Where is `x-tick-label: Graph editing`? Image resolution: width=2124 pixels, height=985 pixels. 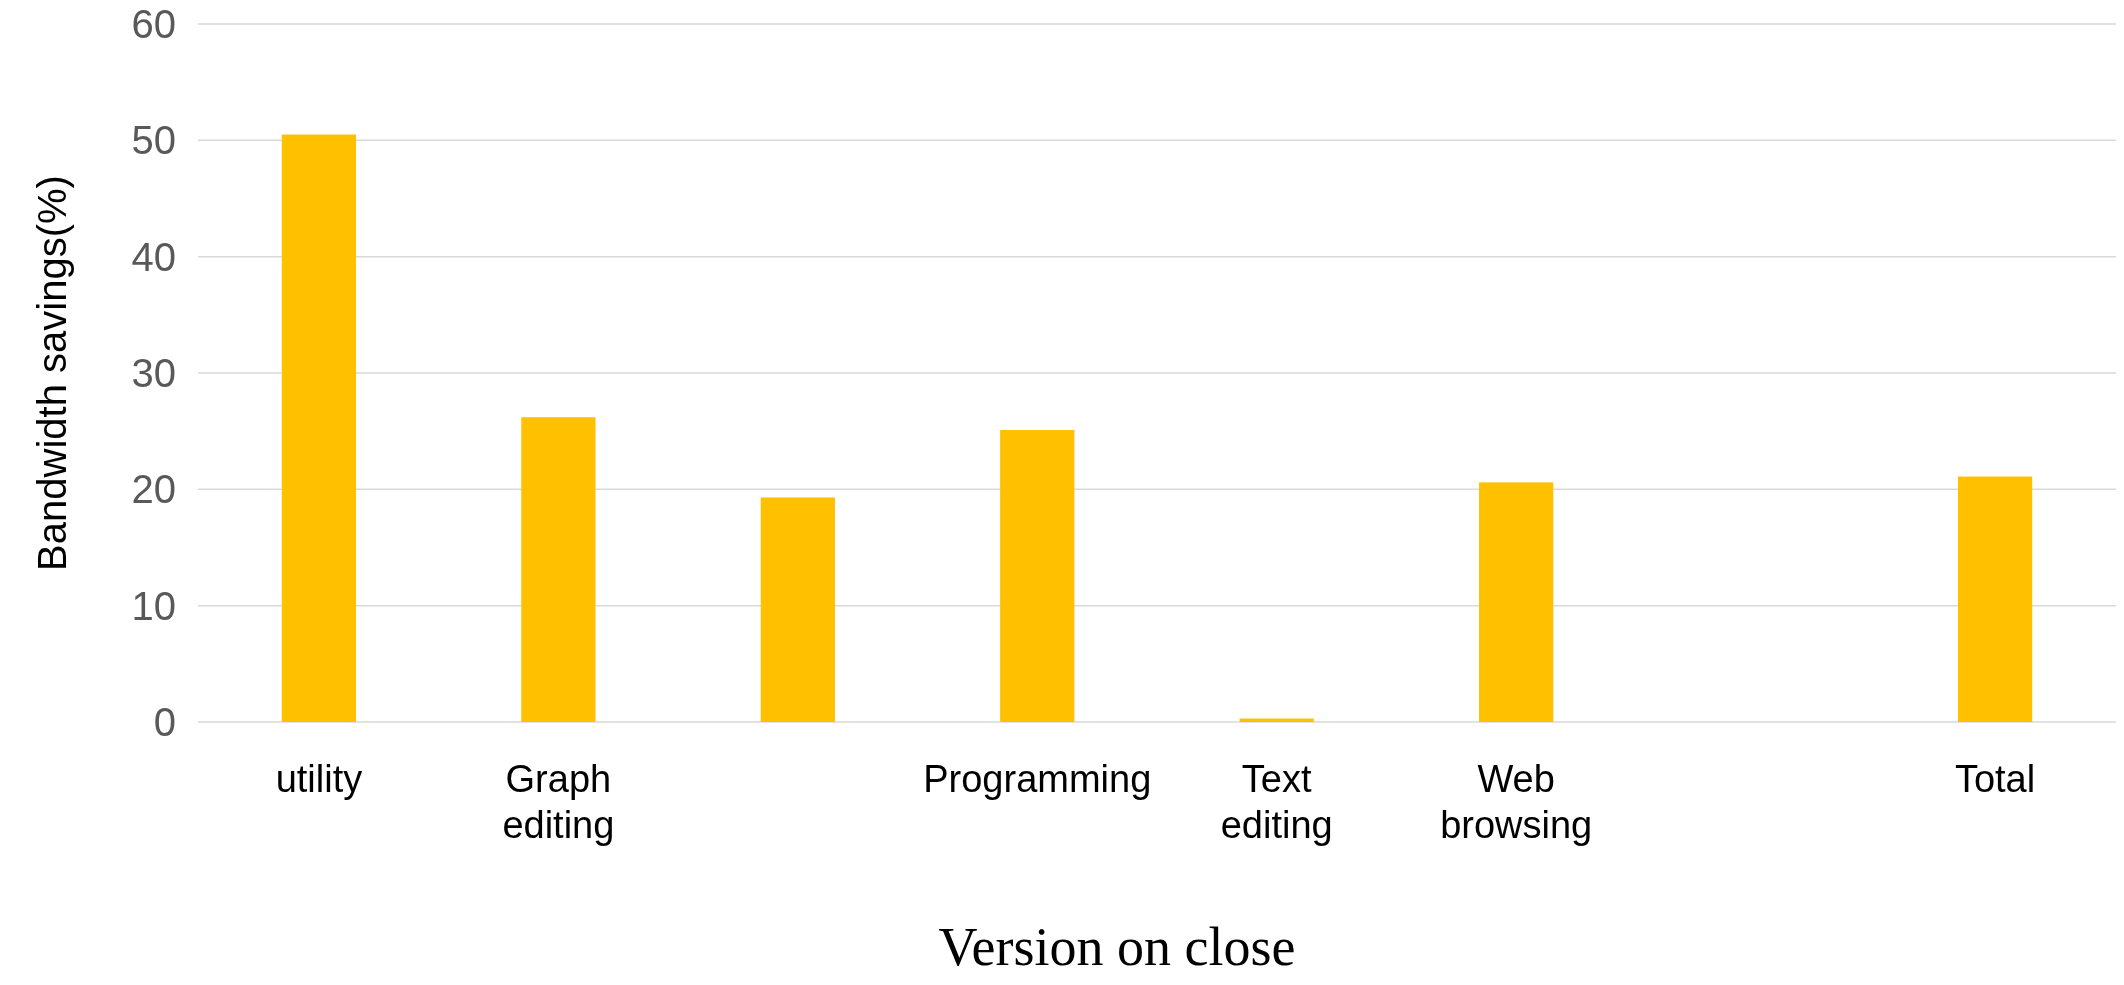
x-tick-label: Graph editing is located at coordinates (558, 802).